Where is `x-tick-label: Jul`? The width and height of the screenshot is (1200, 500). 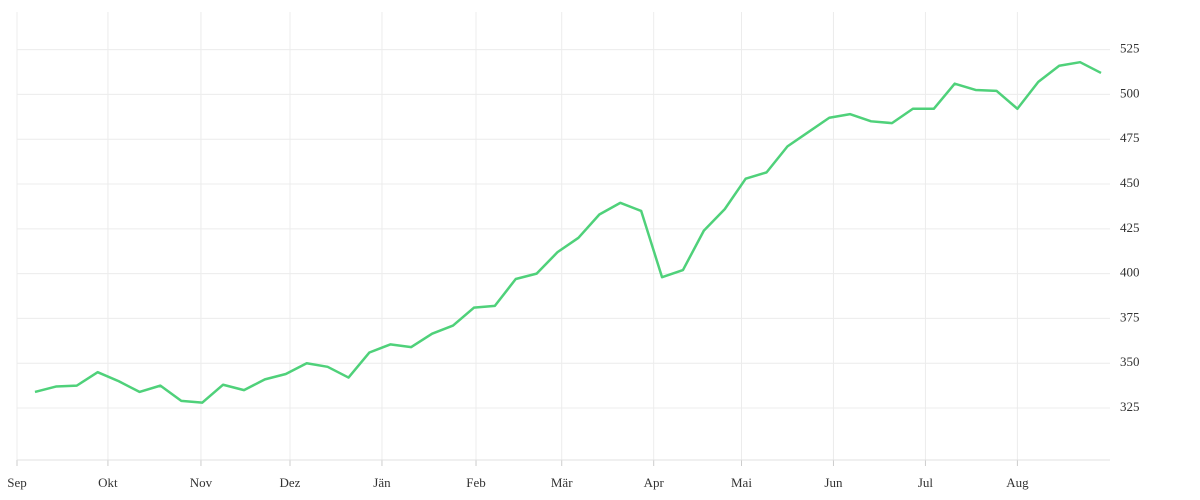
x-tick-label: Jul is located at coordinates (926, 482).